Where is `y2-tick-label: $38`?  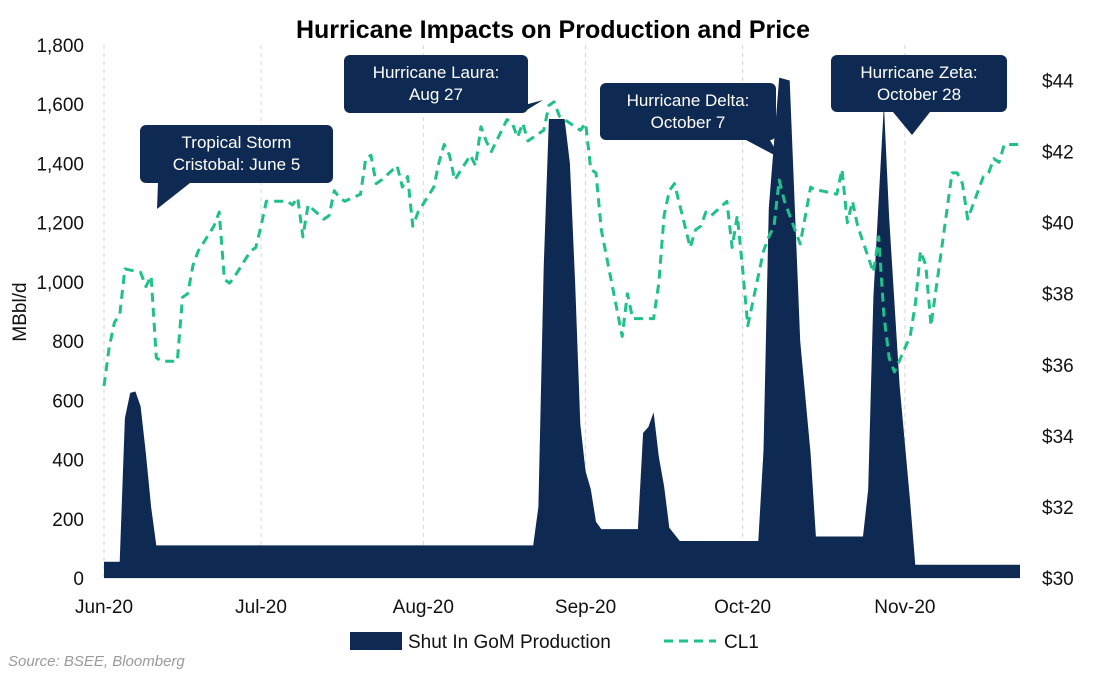
y2-tick-label: $38 is located at coordinates (1058, 295).